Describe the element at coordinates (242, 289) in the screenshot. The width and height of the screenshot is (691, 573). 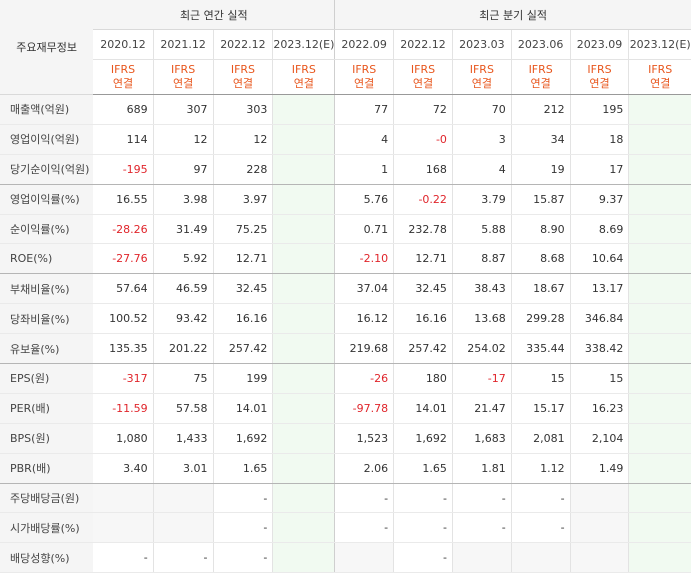
I see `value-cell: 32.45` at that location.